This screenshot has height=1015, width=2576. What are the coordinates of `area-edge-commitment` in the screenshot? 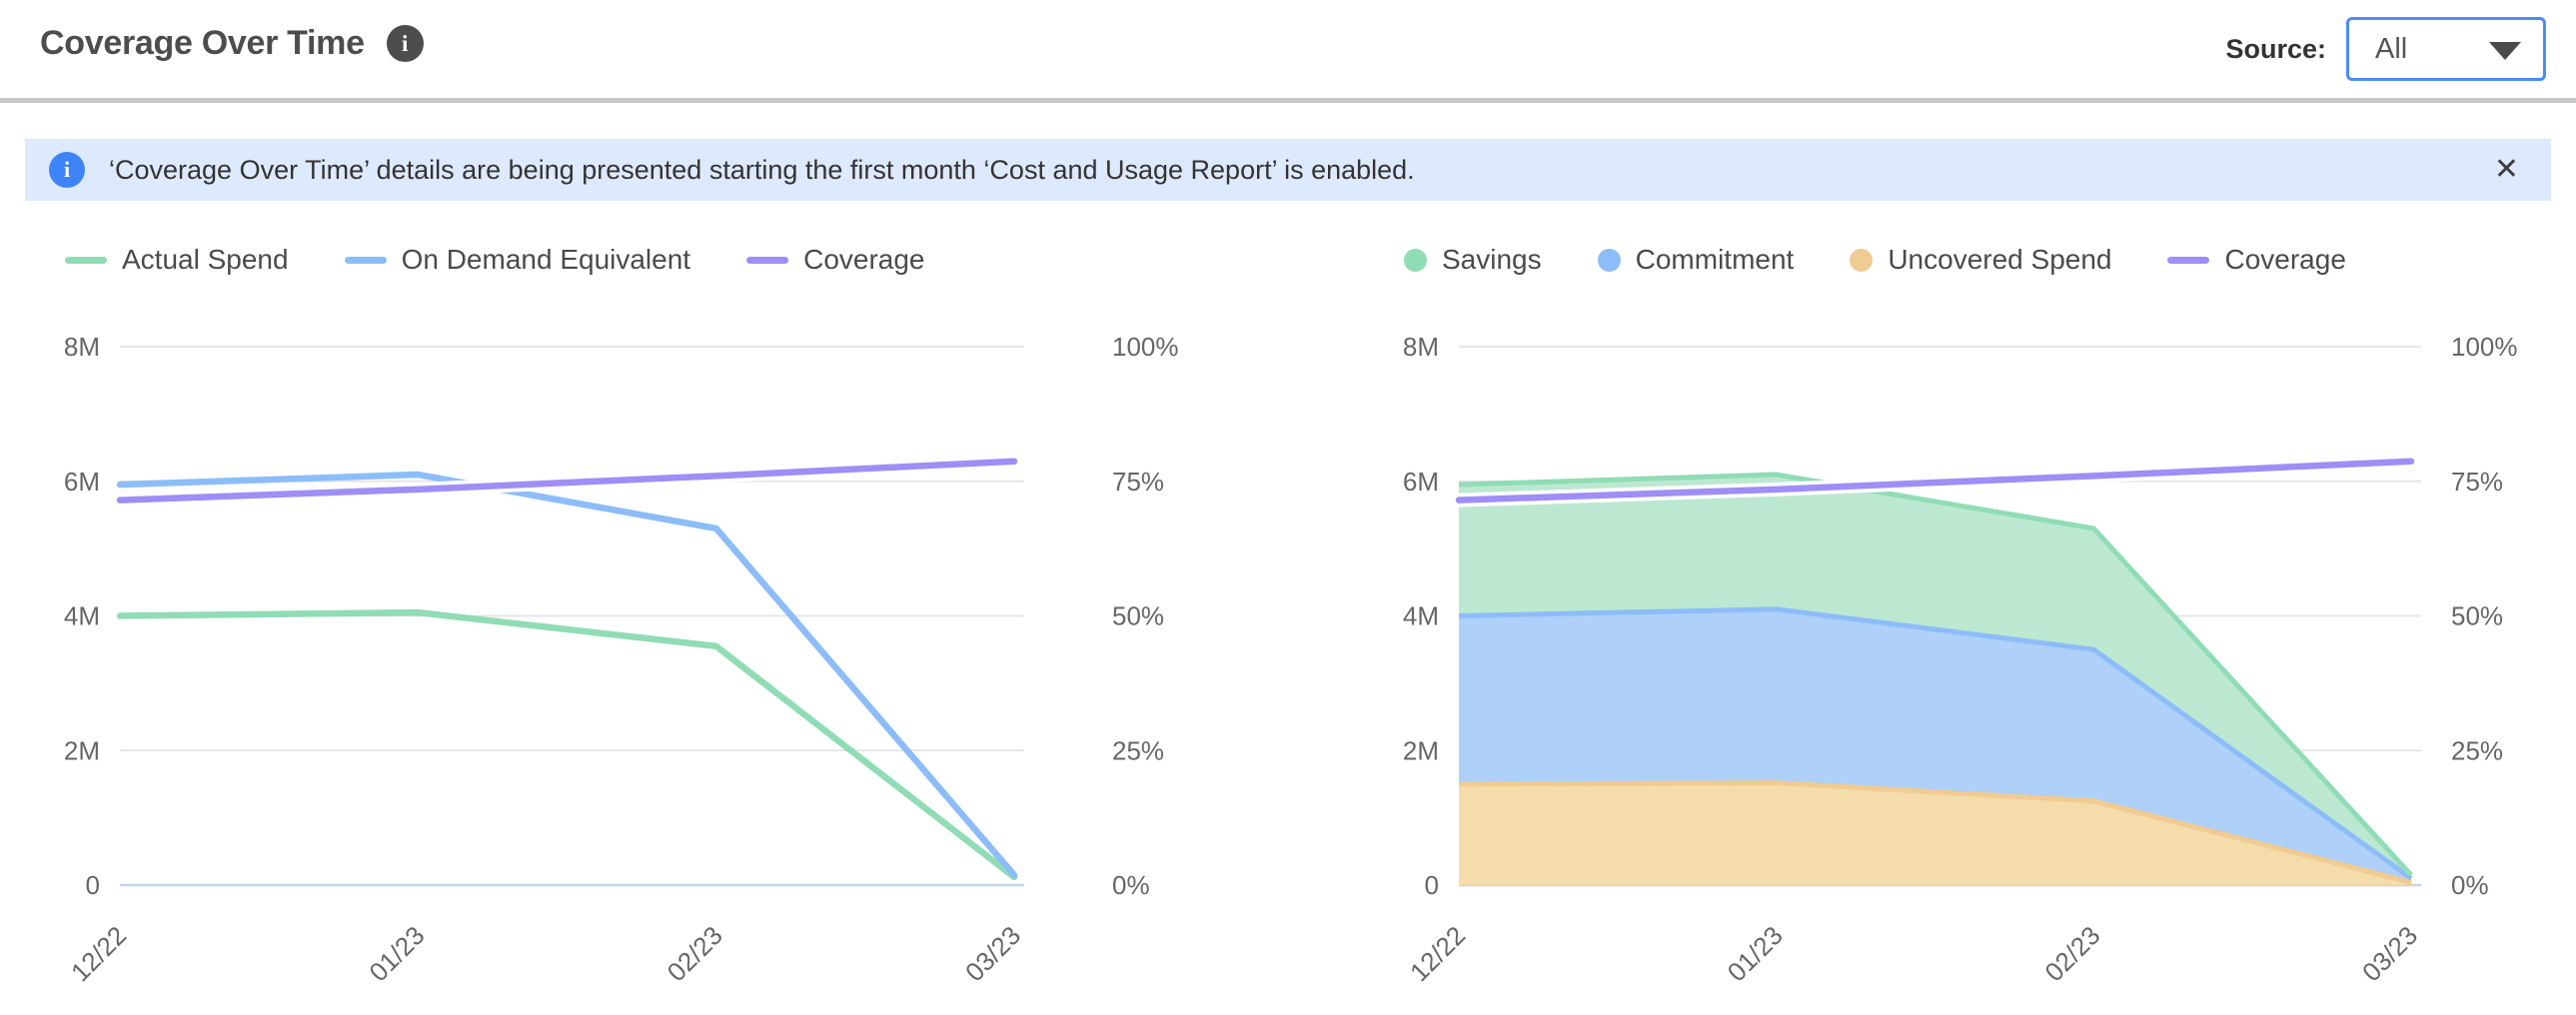 It's located at (1935, 744).